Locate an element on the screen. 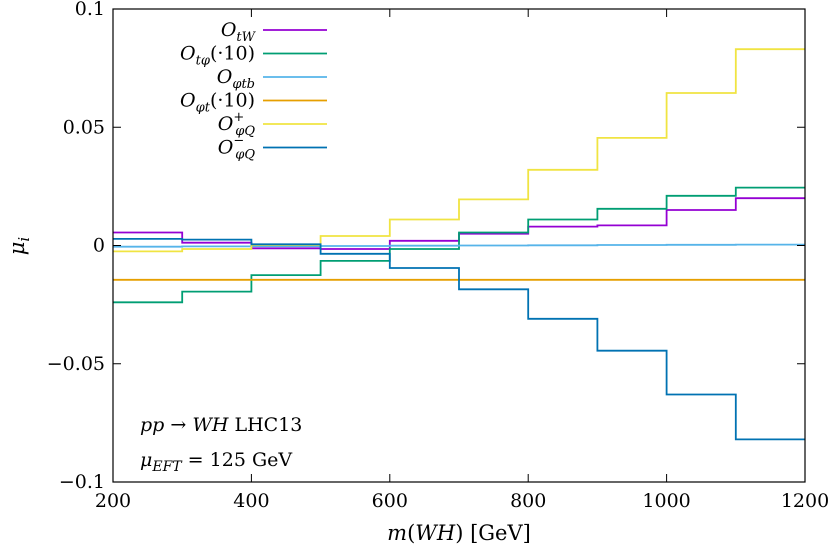  legend-item-2: Oφtb is located at coordinates (272, 79).